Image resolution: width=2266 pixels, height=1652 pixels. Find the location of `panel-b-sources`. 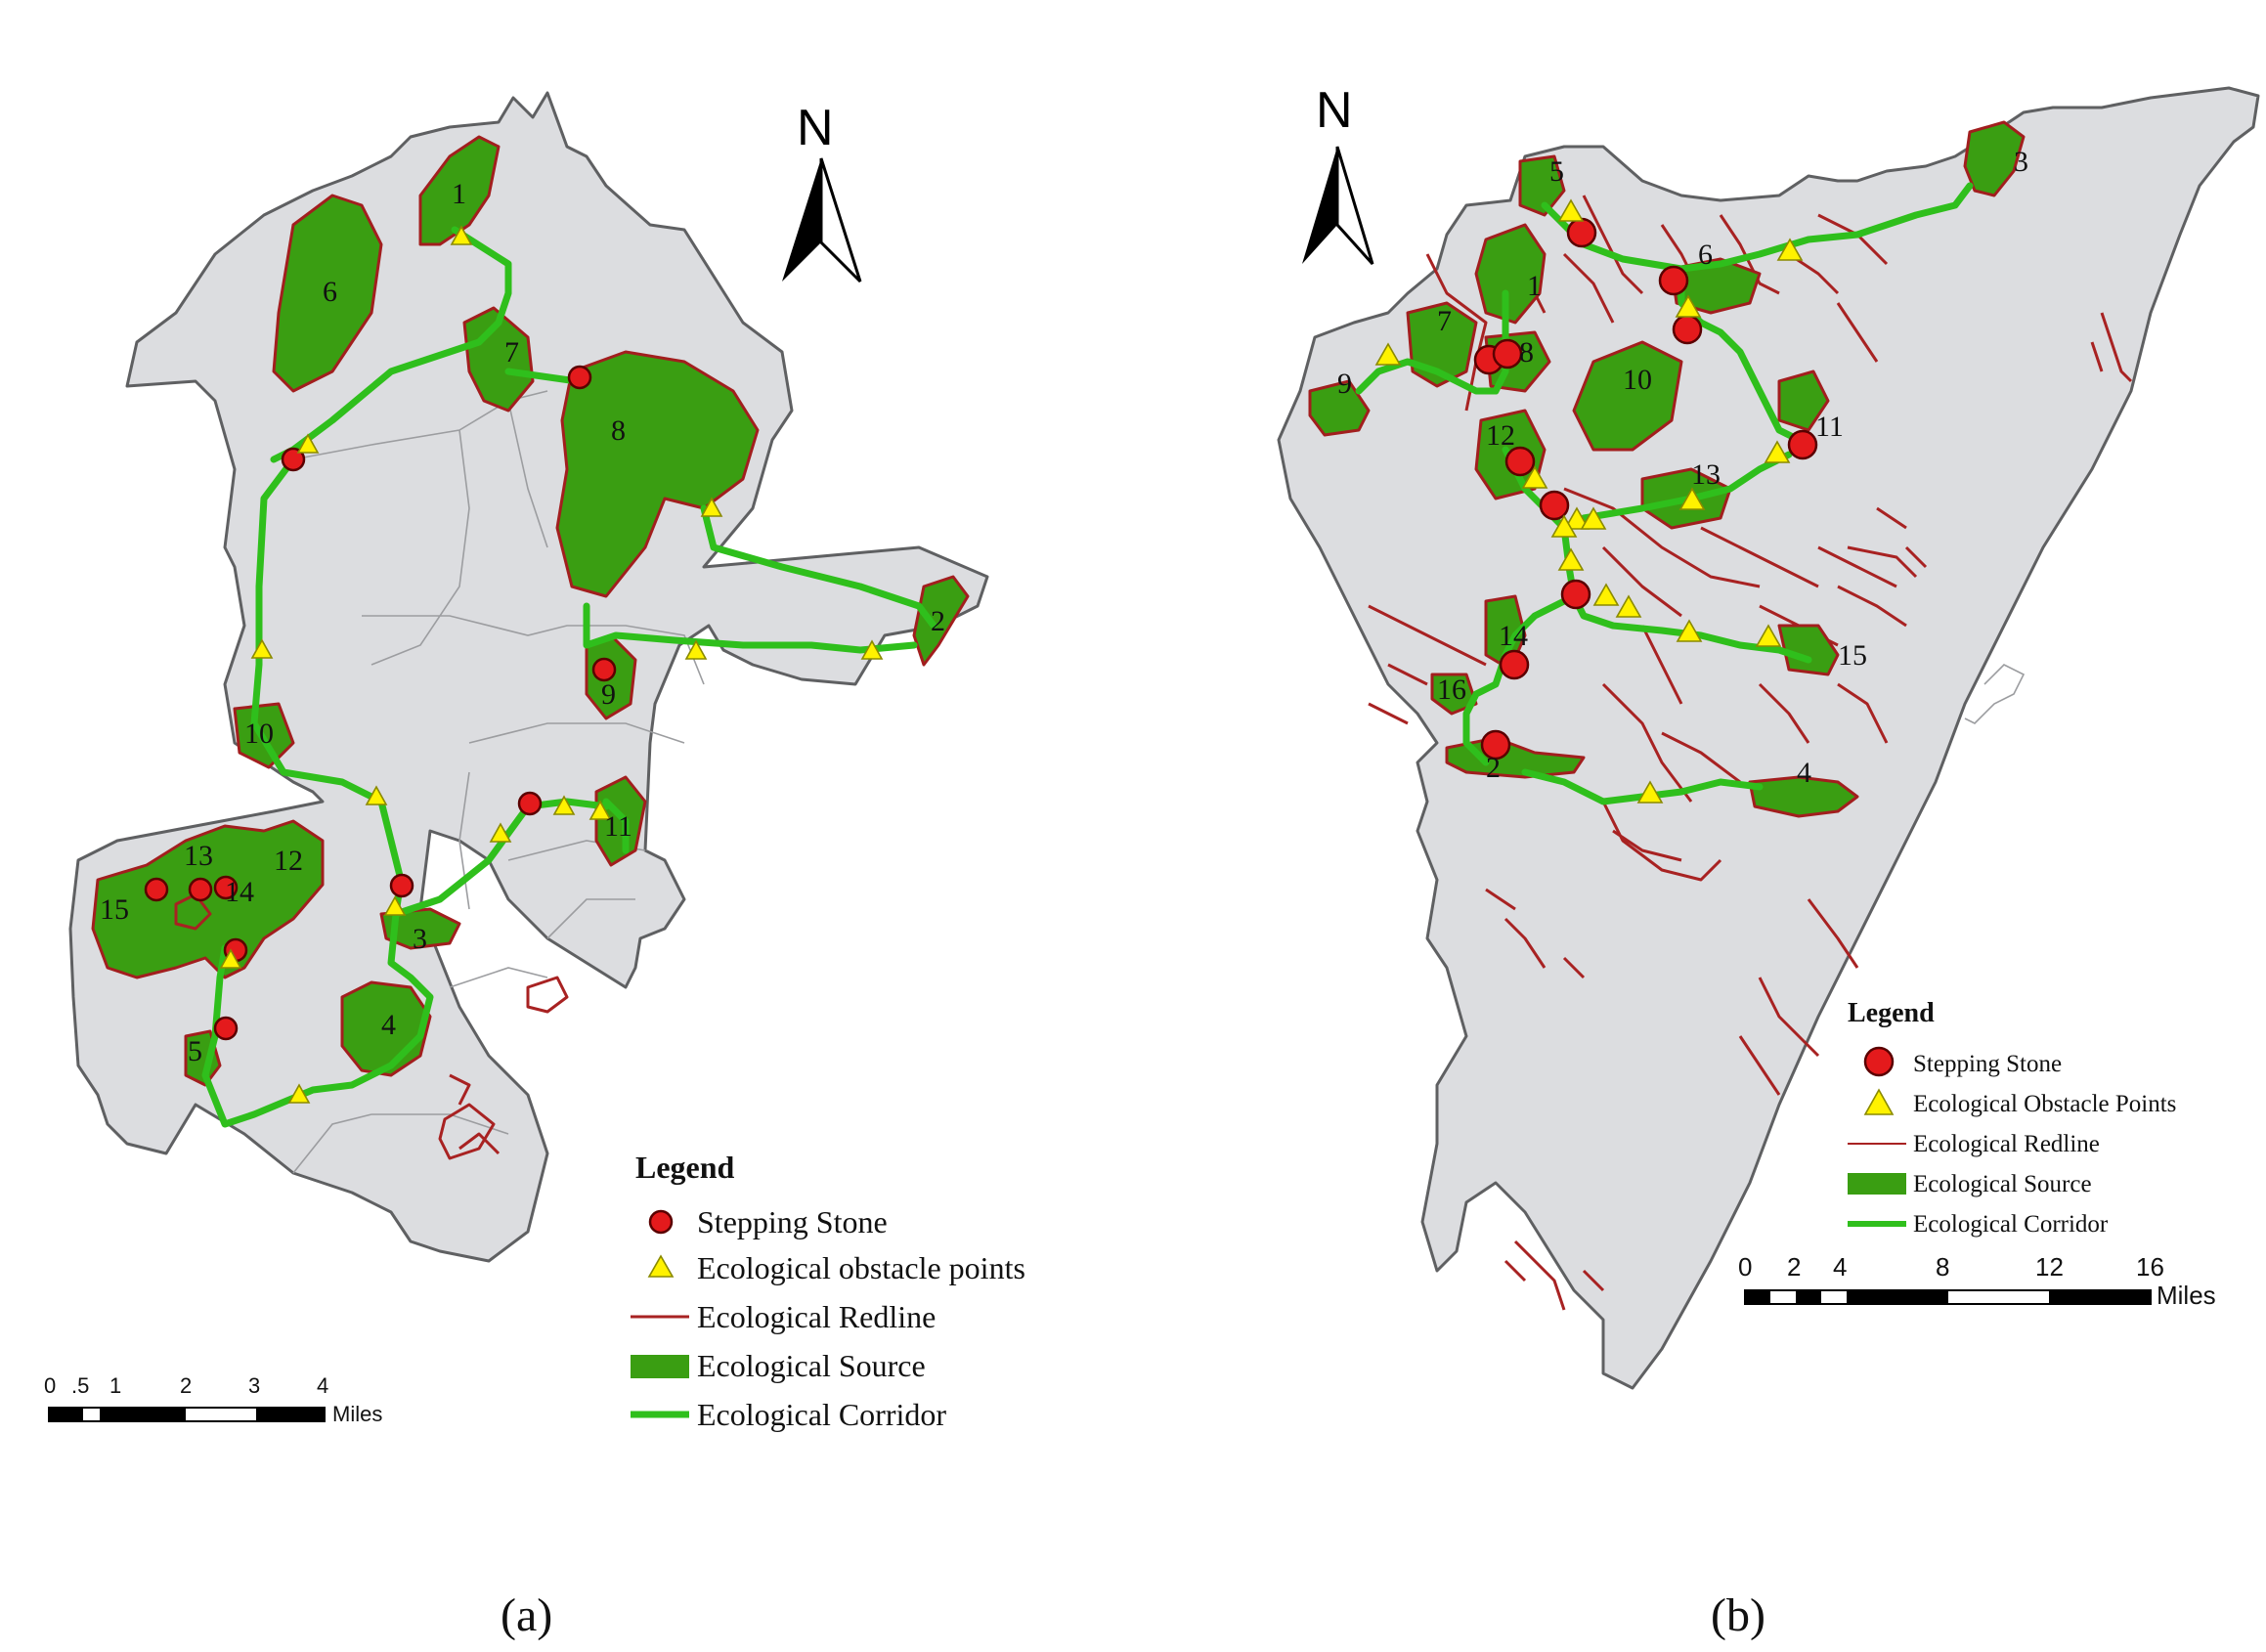

panel-b-sources is located at coordinates (1667, 469).